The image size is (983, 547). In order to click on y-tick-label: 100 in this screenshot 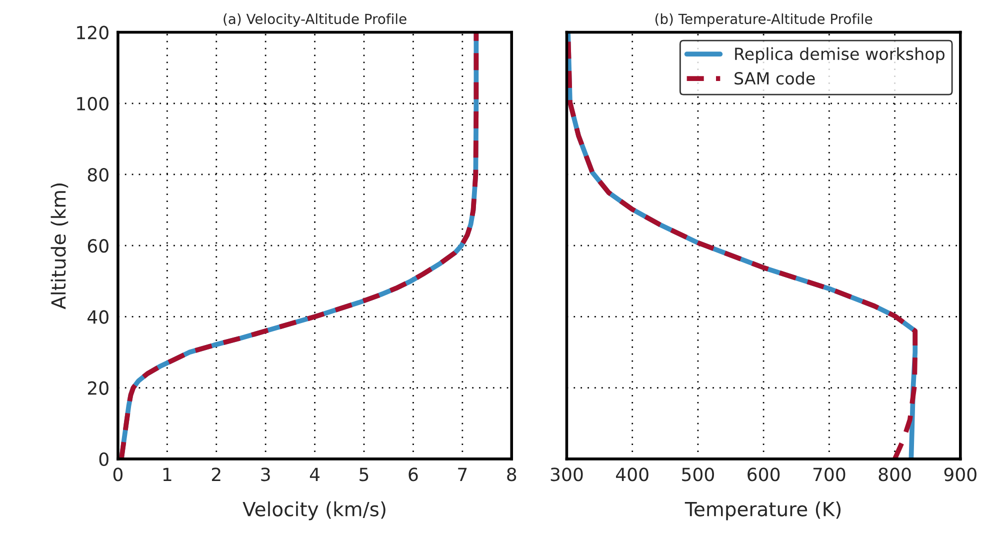, I will do `click(92, 103)`.